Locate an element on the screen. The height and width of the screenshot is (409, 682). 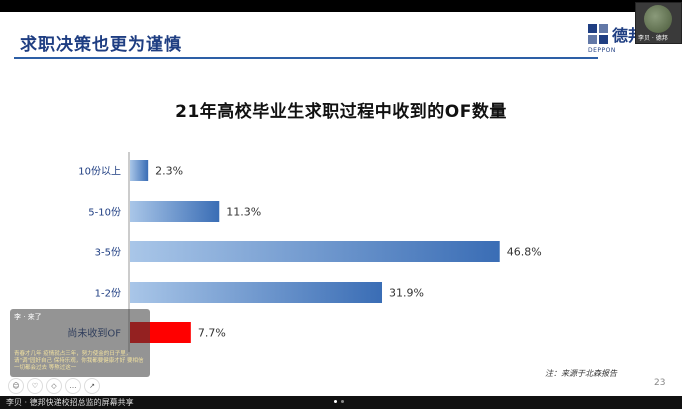
emoji-button: ☺ is located at coordinates (16, 386).